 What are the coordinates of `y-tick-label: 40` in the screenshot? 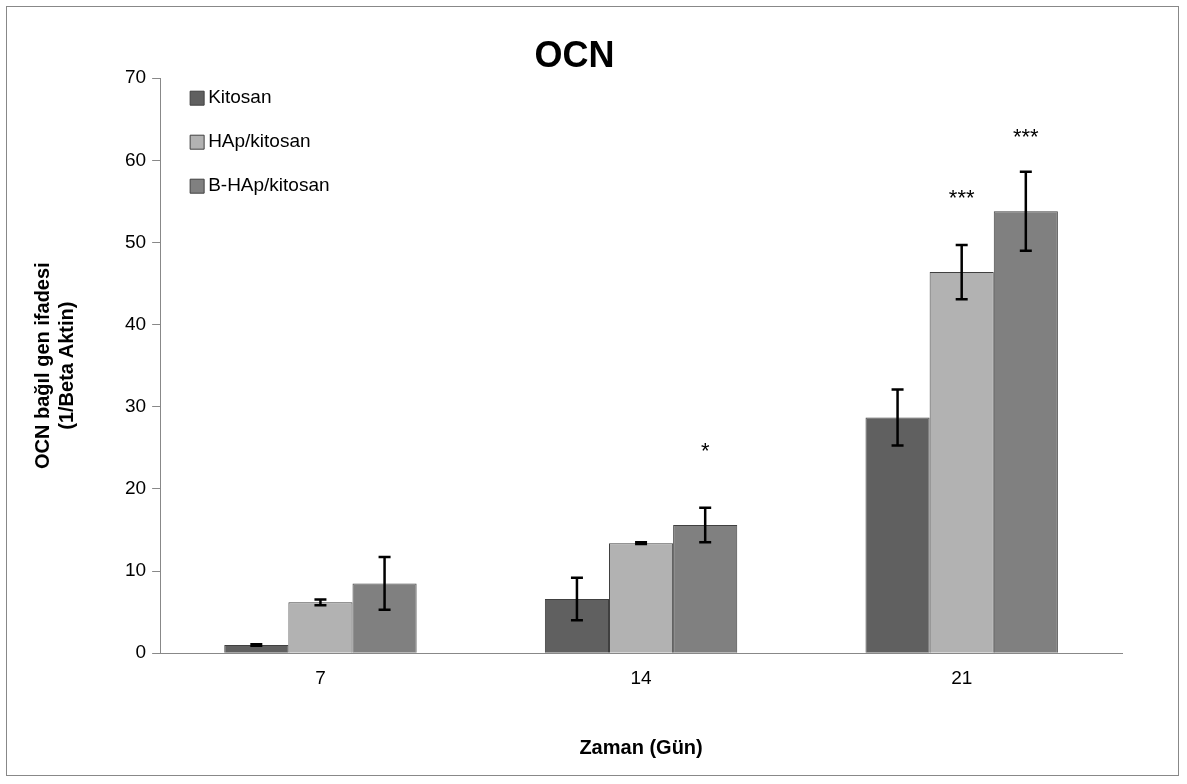 It's located at (135, 323).